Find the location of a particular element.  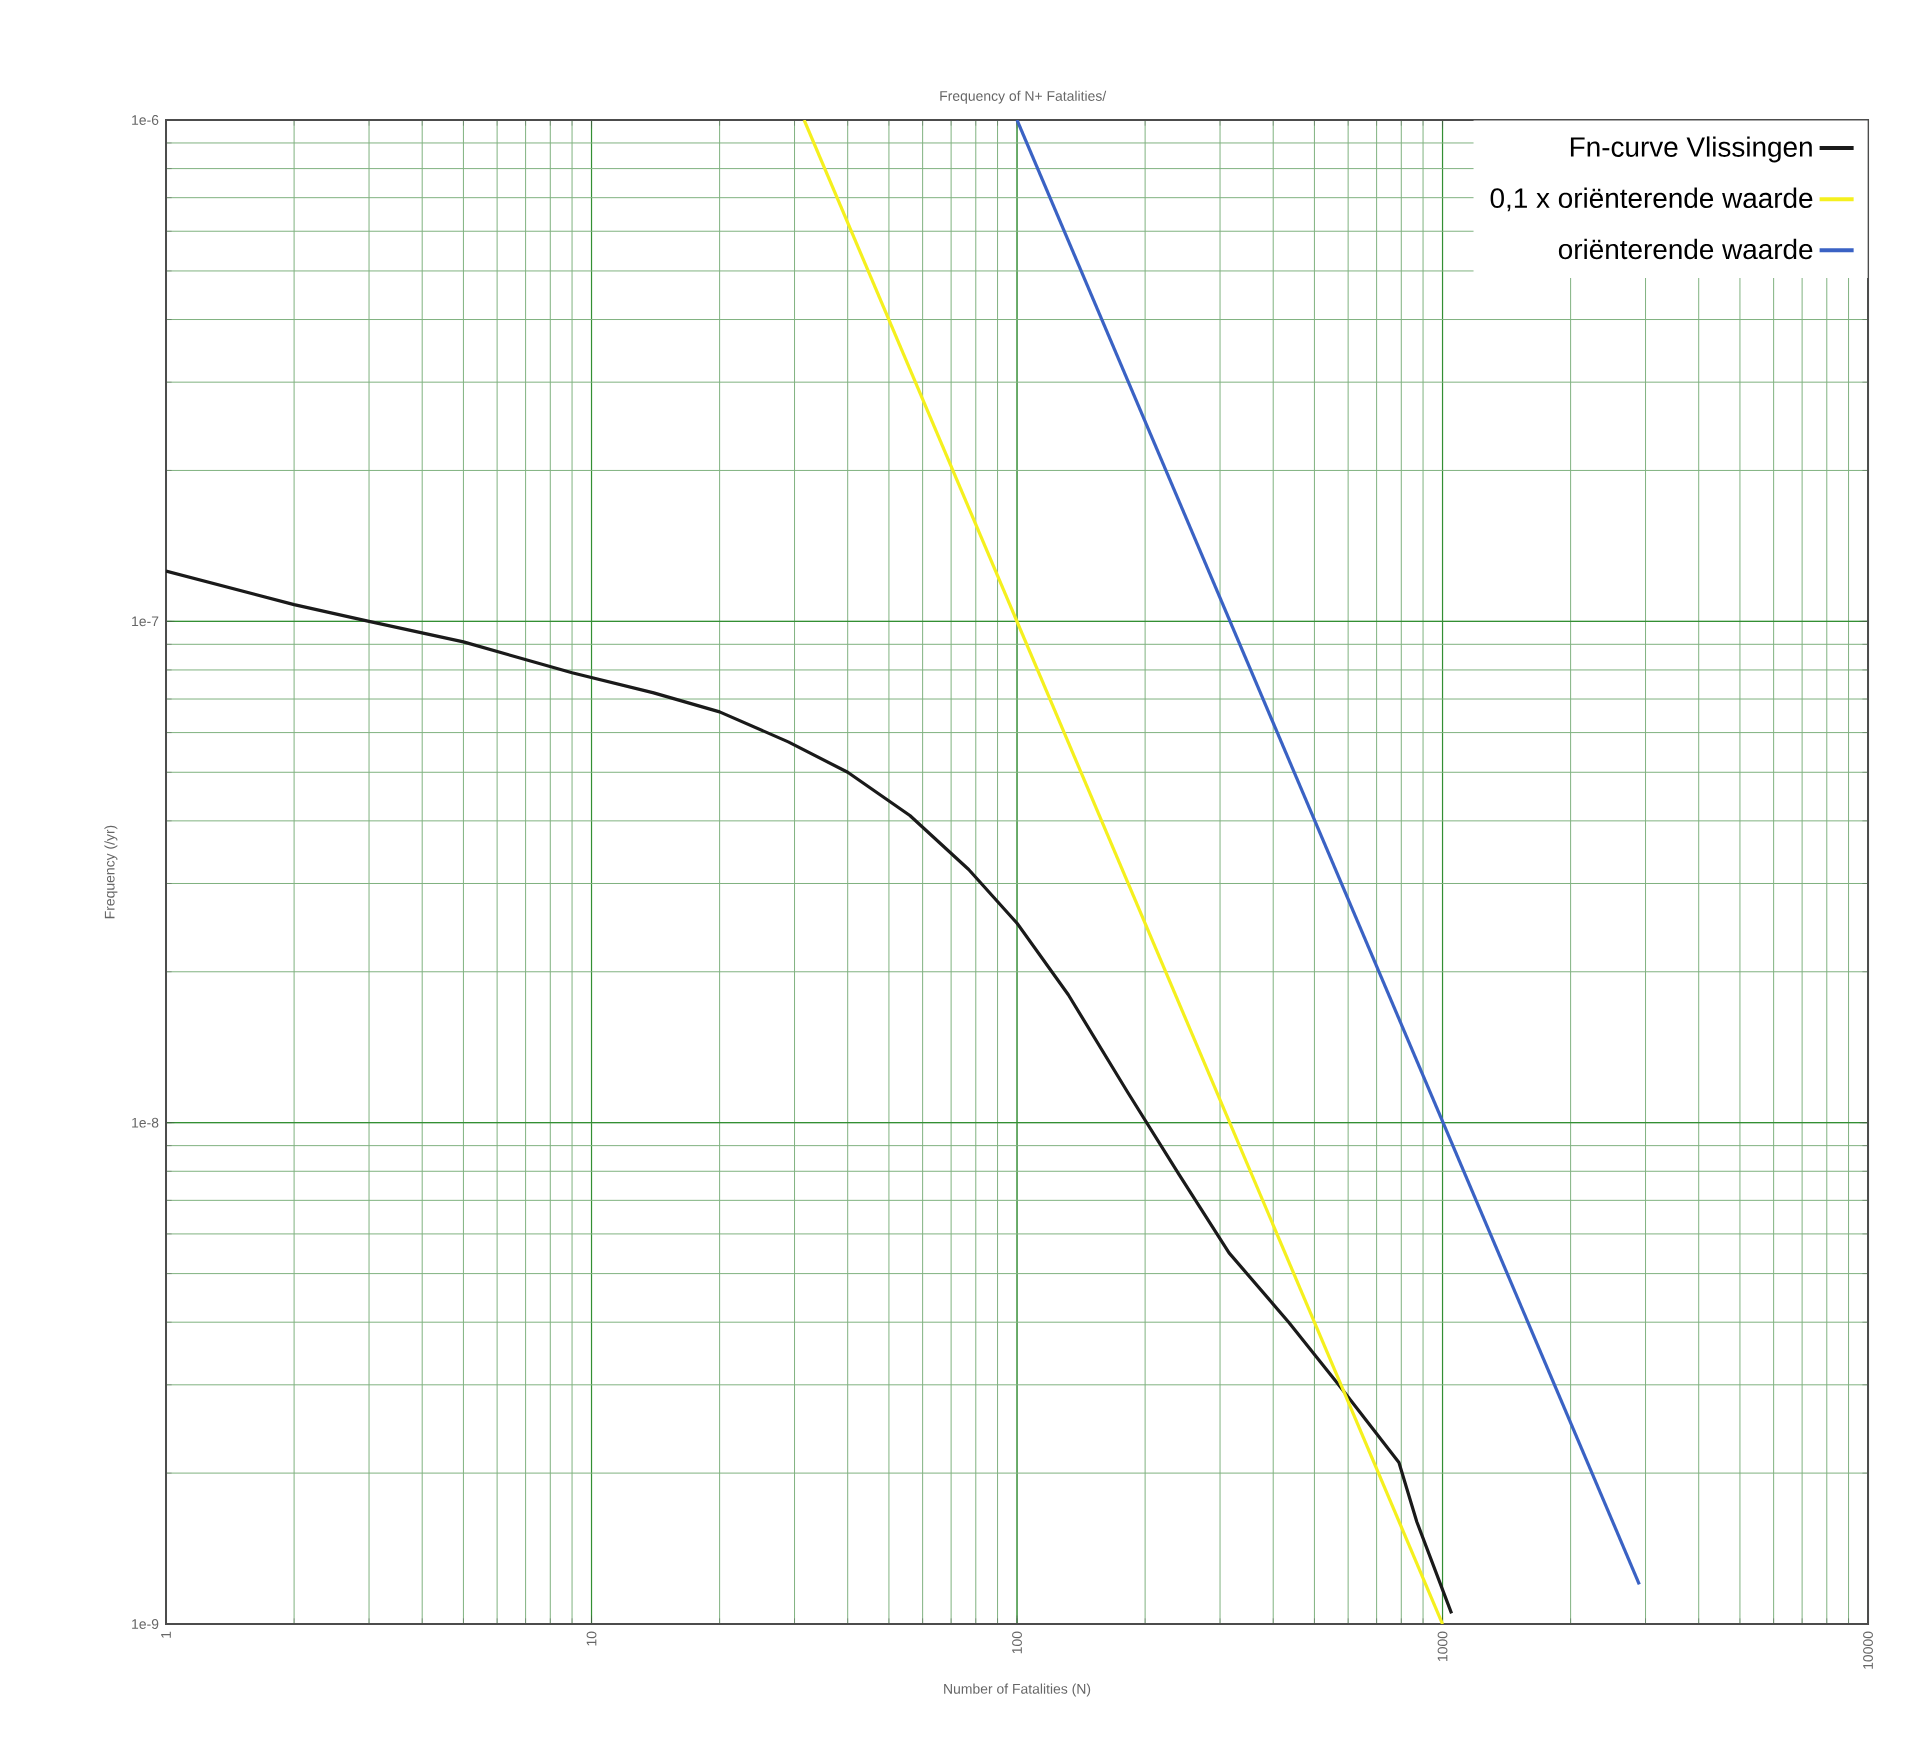

legend-label: 0,1 x oriënterende waarde is located at coordinates (1651, 199).